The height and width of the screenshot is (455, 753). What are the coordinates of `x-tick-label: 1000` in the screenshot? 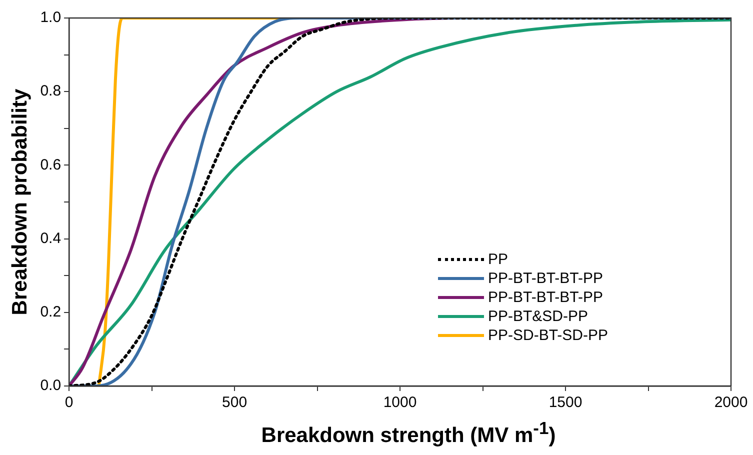 It's located at (400, 403).